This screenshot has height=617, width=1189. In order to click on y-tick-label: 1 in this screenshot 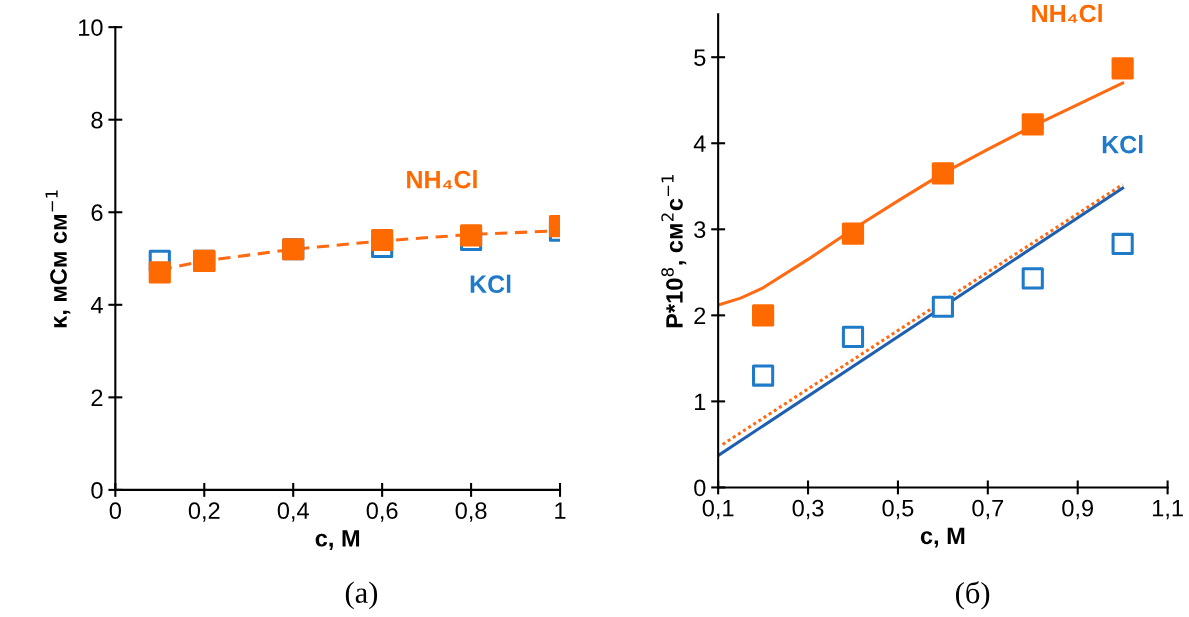, I will do `click(700, 401)`.